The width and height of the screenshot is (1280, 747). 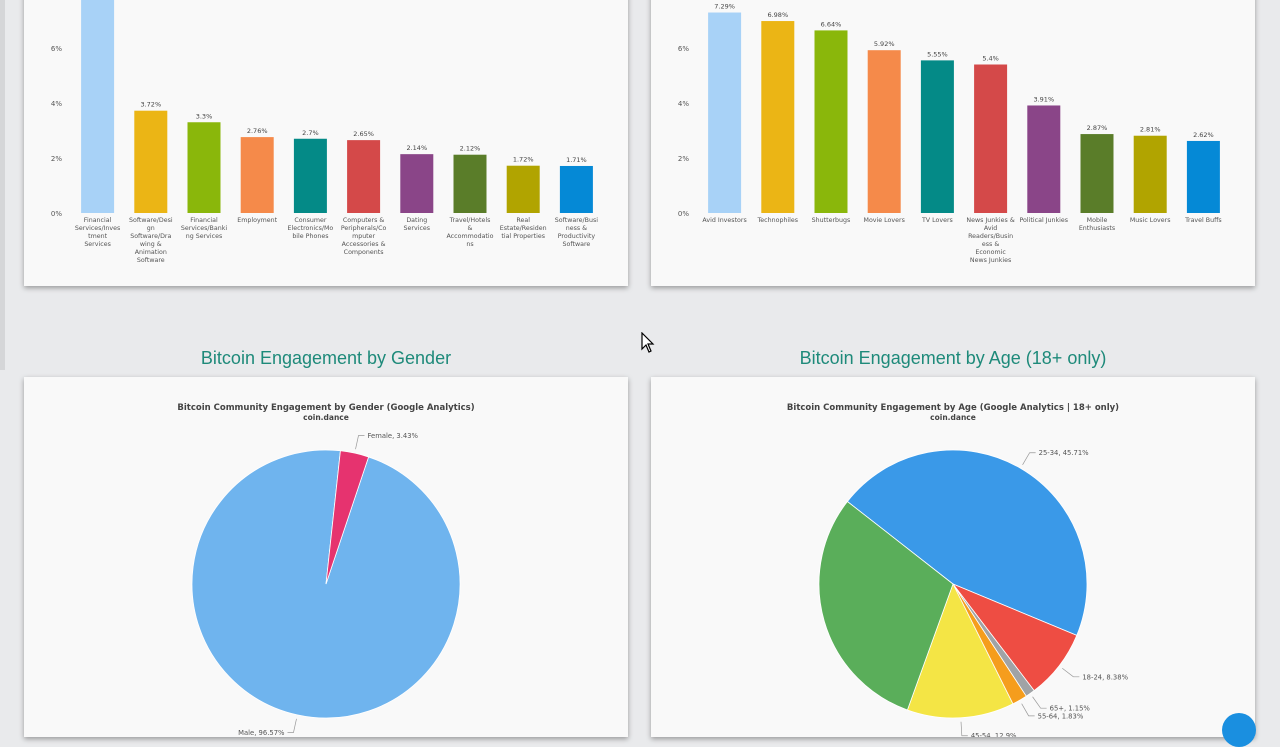 What do you see at coordinates (1043, 99) in the screenshot?
I see `bar-value-label: 3.91%` at bounding box center [1043, 99].